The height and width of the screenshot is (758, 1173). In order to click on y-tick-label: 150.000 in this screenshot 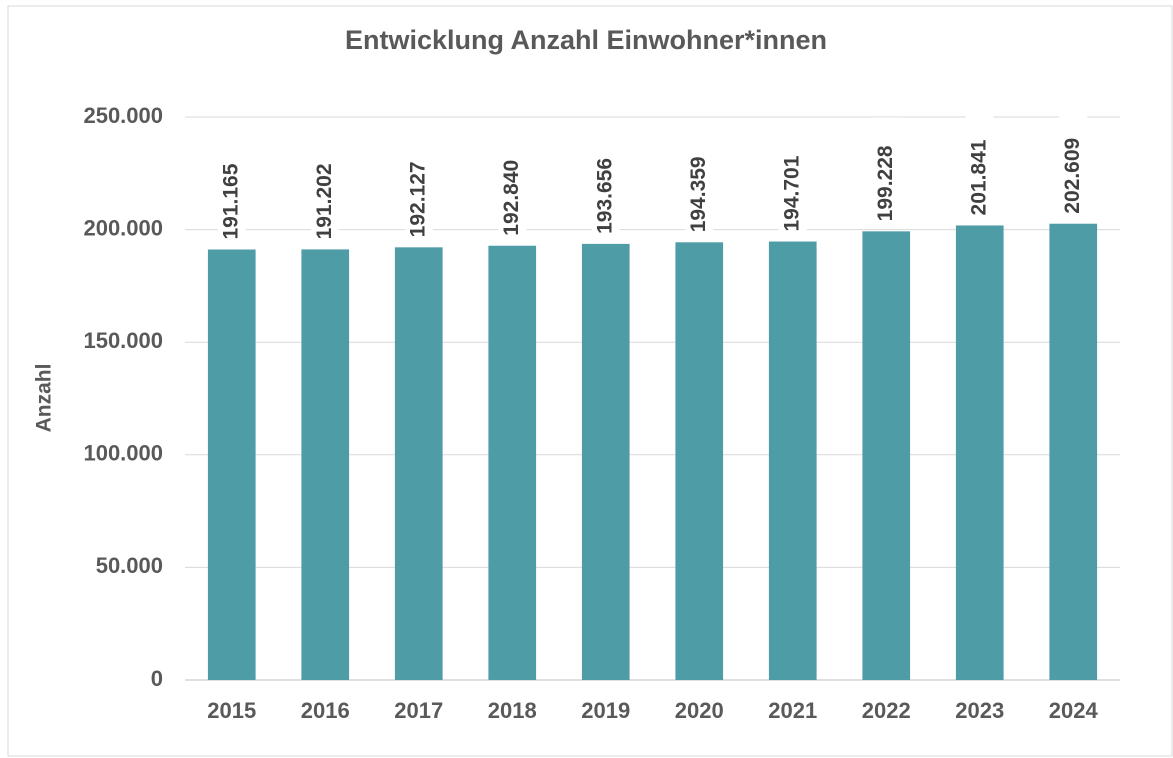, I will do `click(123, 340)`.